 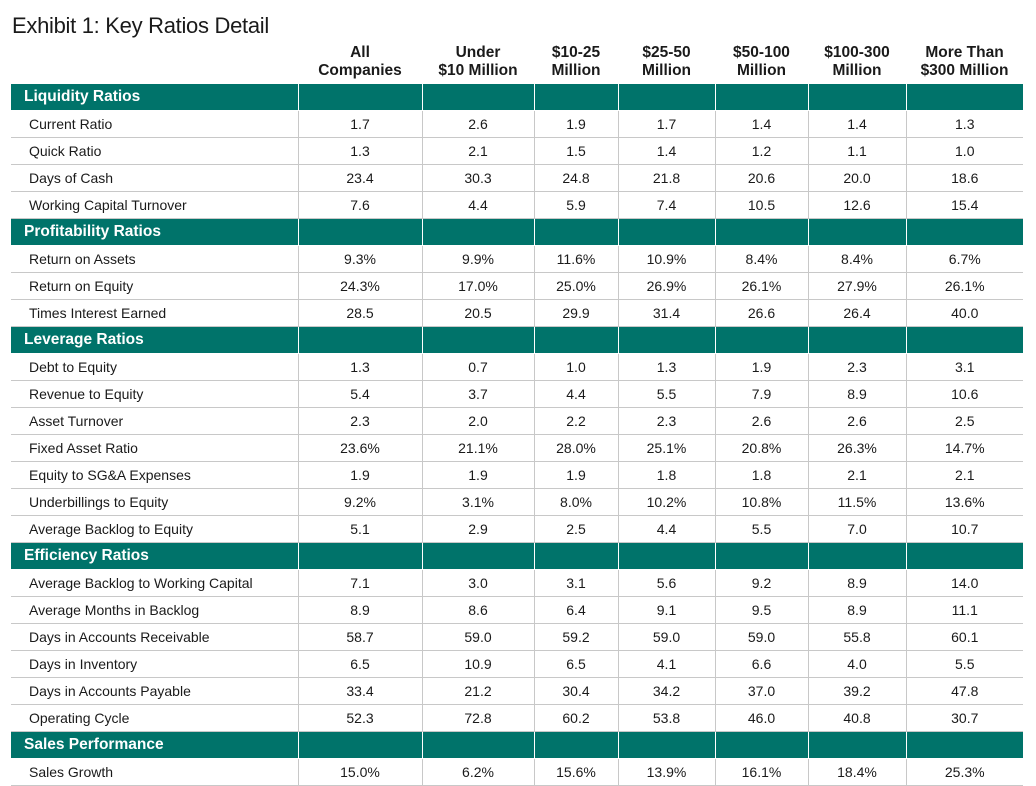 What do you see at coordinates (359, 664) in the screenshot?
I see `value-cell: 6.5` at bounding box center [359, 664].